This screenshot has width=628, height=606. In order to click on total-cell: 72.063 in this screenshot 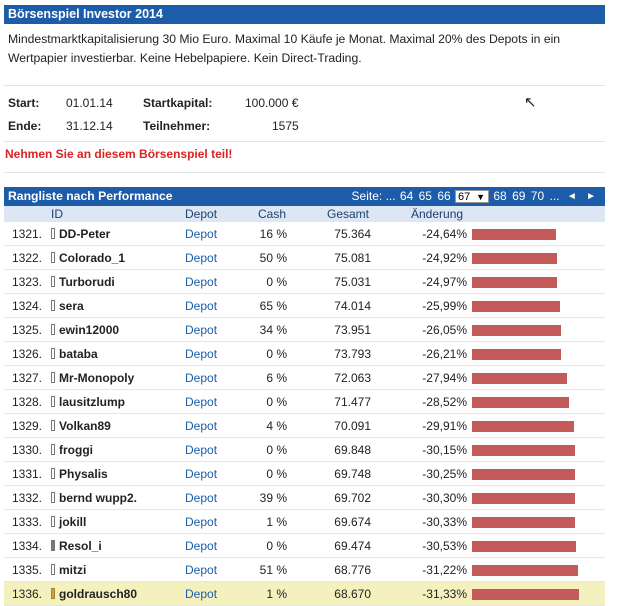, I will do `click(352, 378)`.